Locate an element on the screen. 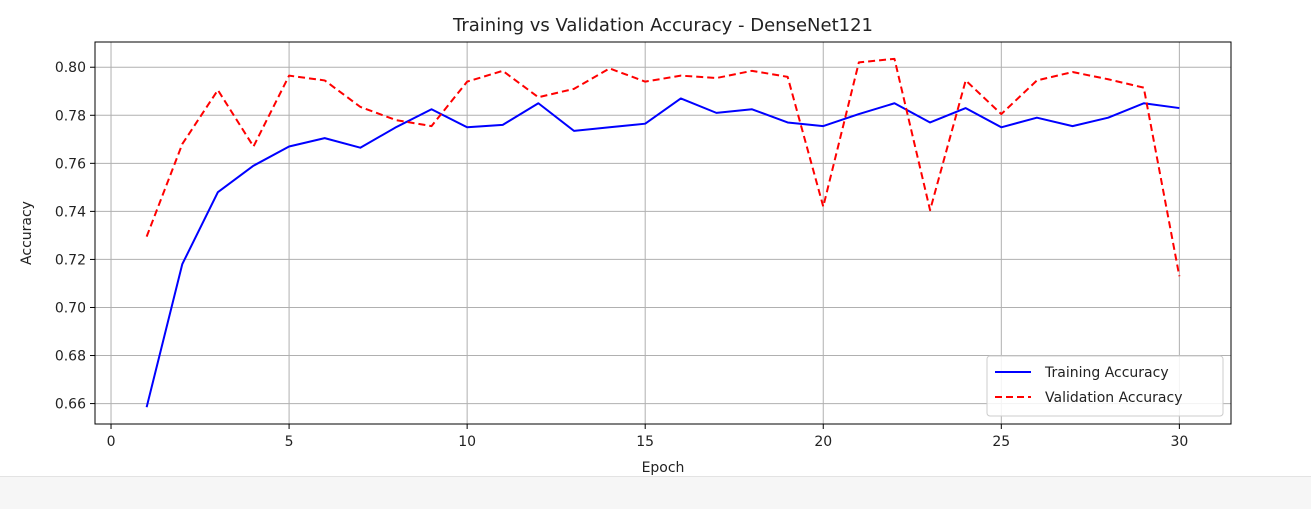  x-tick-label: 25 is located at coordinates (1001, 442).